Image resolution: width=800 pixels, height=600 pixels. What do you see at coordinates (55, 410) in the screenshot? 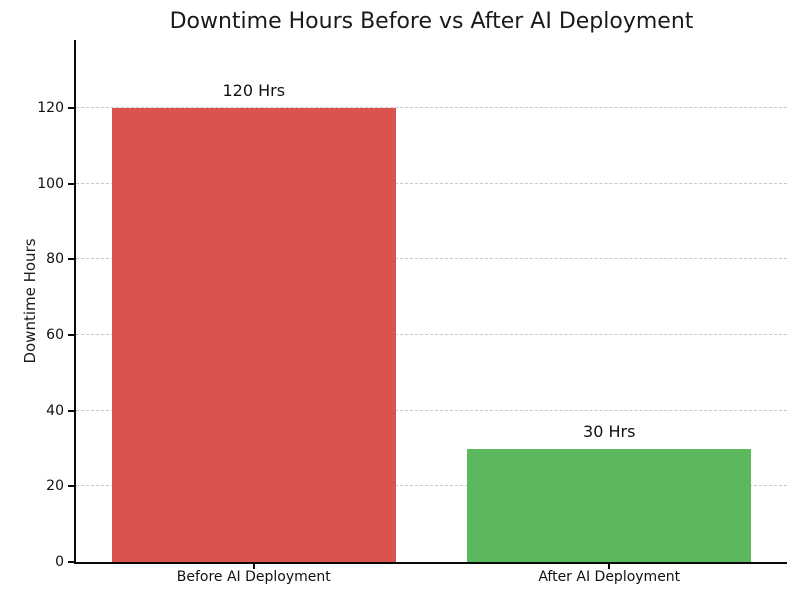
I see `y-tick-label: 40` at bounding box center [55, 410].